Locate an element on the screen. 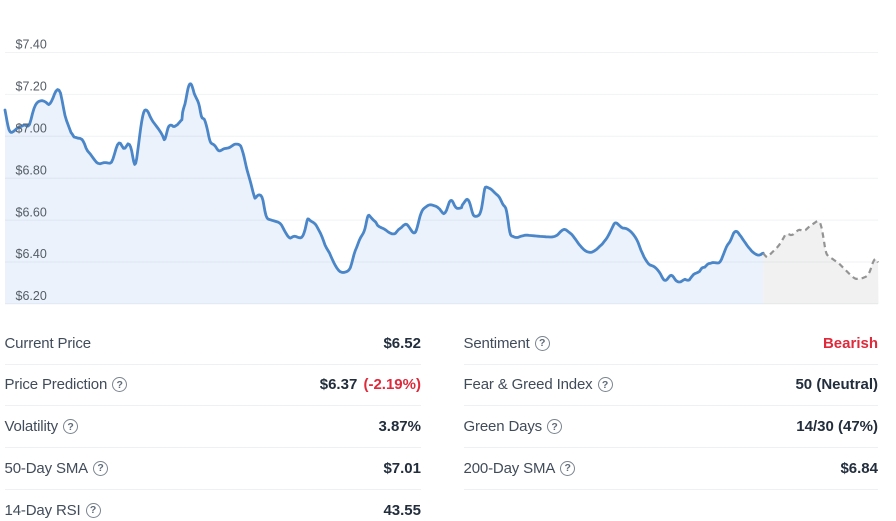 The width and height of the screenshot is (896, 521). svg-text: $7.40 is located at coordinates (31, 45).